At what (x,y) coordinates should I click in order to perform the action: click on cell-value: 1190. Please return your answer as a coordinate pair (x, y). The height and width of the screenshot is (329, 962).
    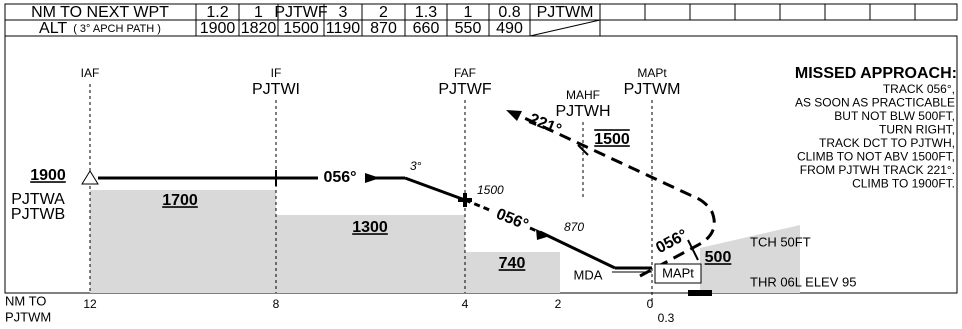
    Looking at the image, I should click on (343, 28).